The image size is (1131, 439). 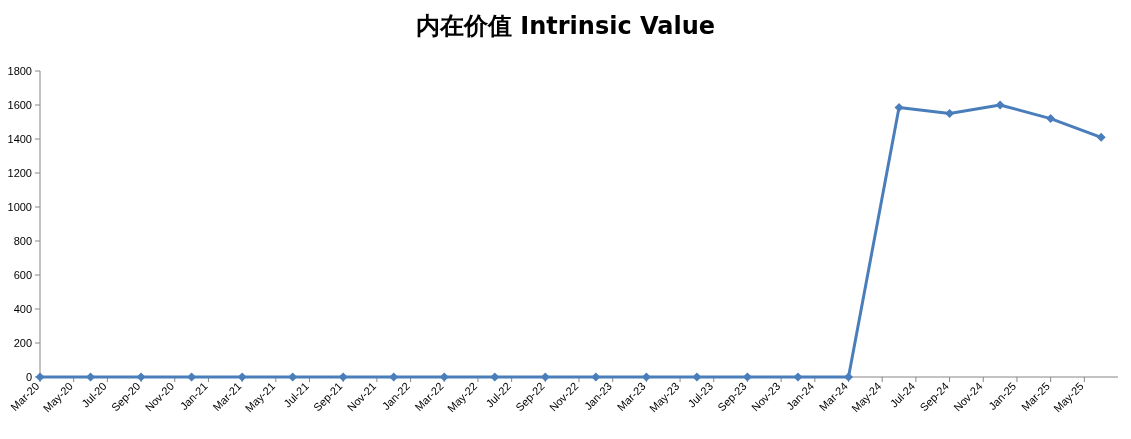 What do you see at coordinates (19, 207) in the screenshot?
I see `y-tick-label: 1000` at bounding box center [19, 207].